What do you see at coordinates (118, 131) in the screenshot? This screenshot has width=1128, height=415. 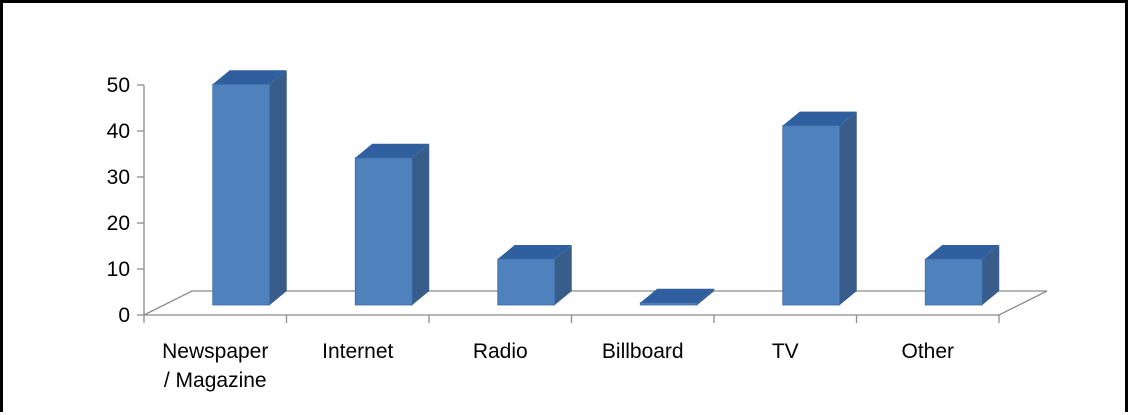 I see `y-tick-label: 40` at bounding box center [118, 131].